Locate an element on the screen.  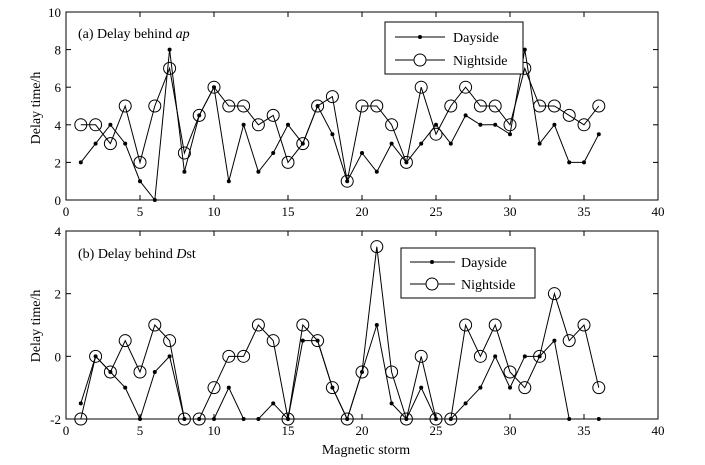
legend-a-dayside-marker is located at coordinates (420, 37).